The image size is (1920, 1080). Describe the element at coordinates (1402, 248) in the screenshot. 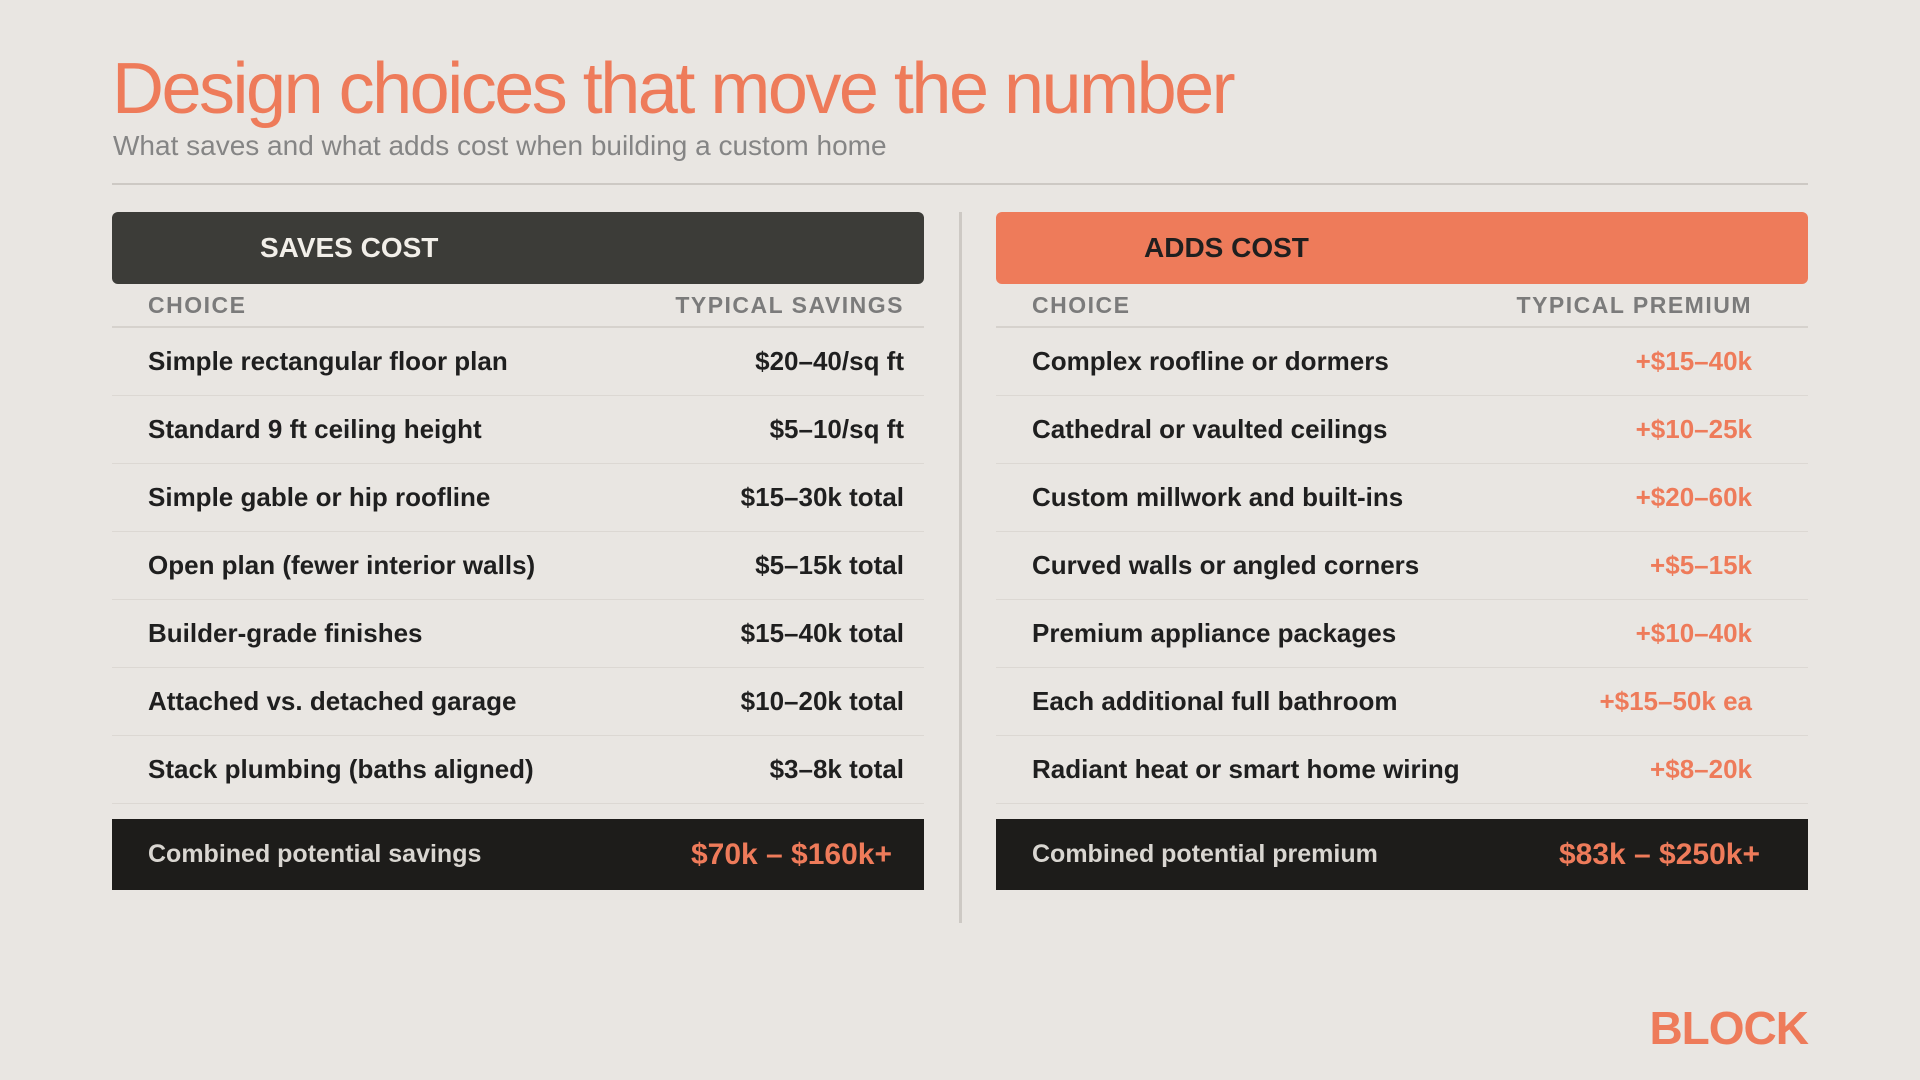

I see `adds-cost-header: ADDS COST` at that location.